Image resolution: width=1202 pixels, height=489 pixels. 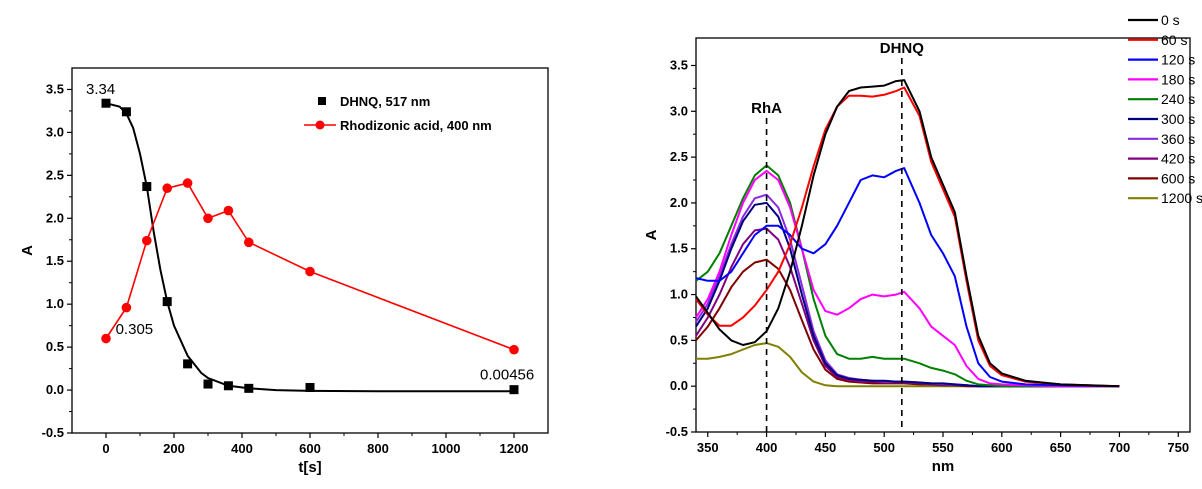 I want to click on x-axis-label: t[s], so click(x=309, y=467).